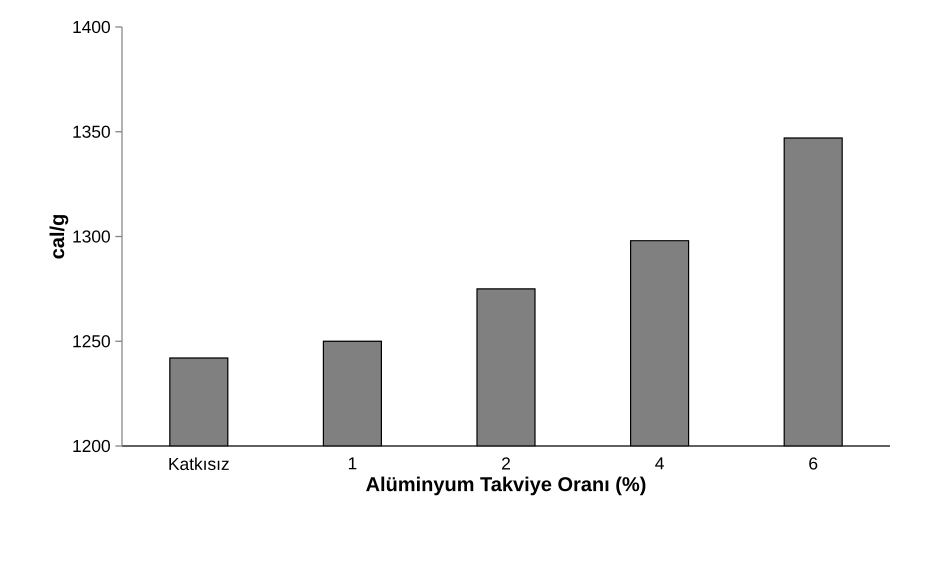  I want to click on y-tick-label: 1350, so click(91, 132).